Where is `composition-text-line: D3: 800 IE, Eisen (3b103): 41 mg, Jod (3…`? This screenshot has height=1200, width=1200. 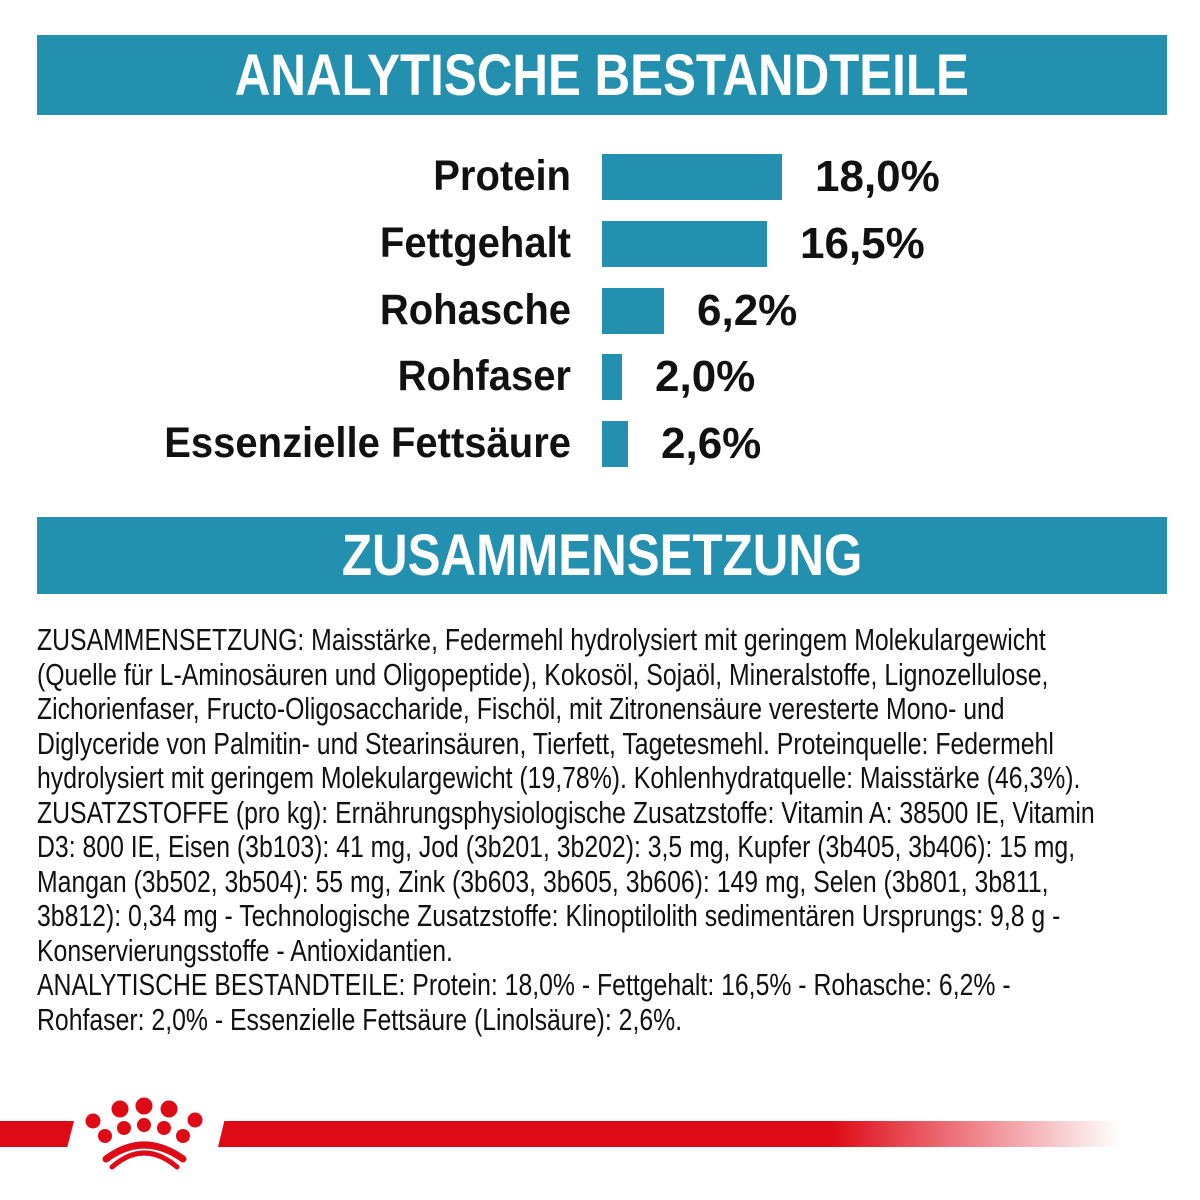 composition-text-line: D3: 800 IE, Eisen (3b103): 41 mg, Jod (3… is located at coordinates (556, 846).